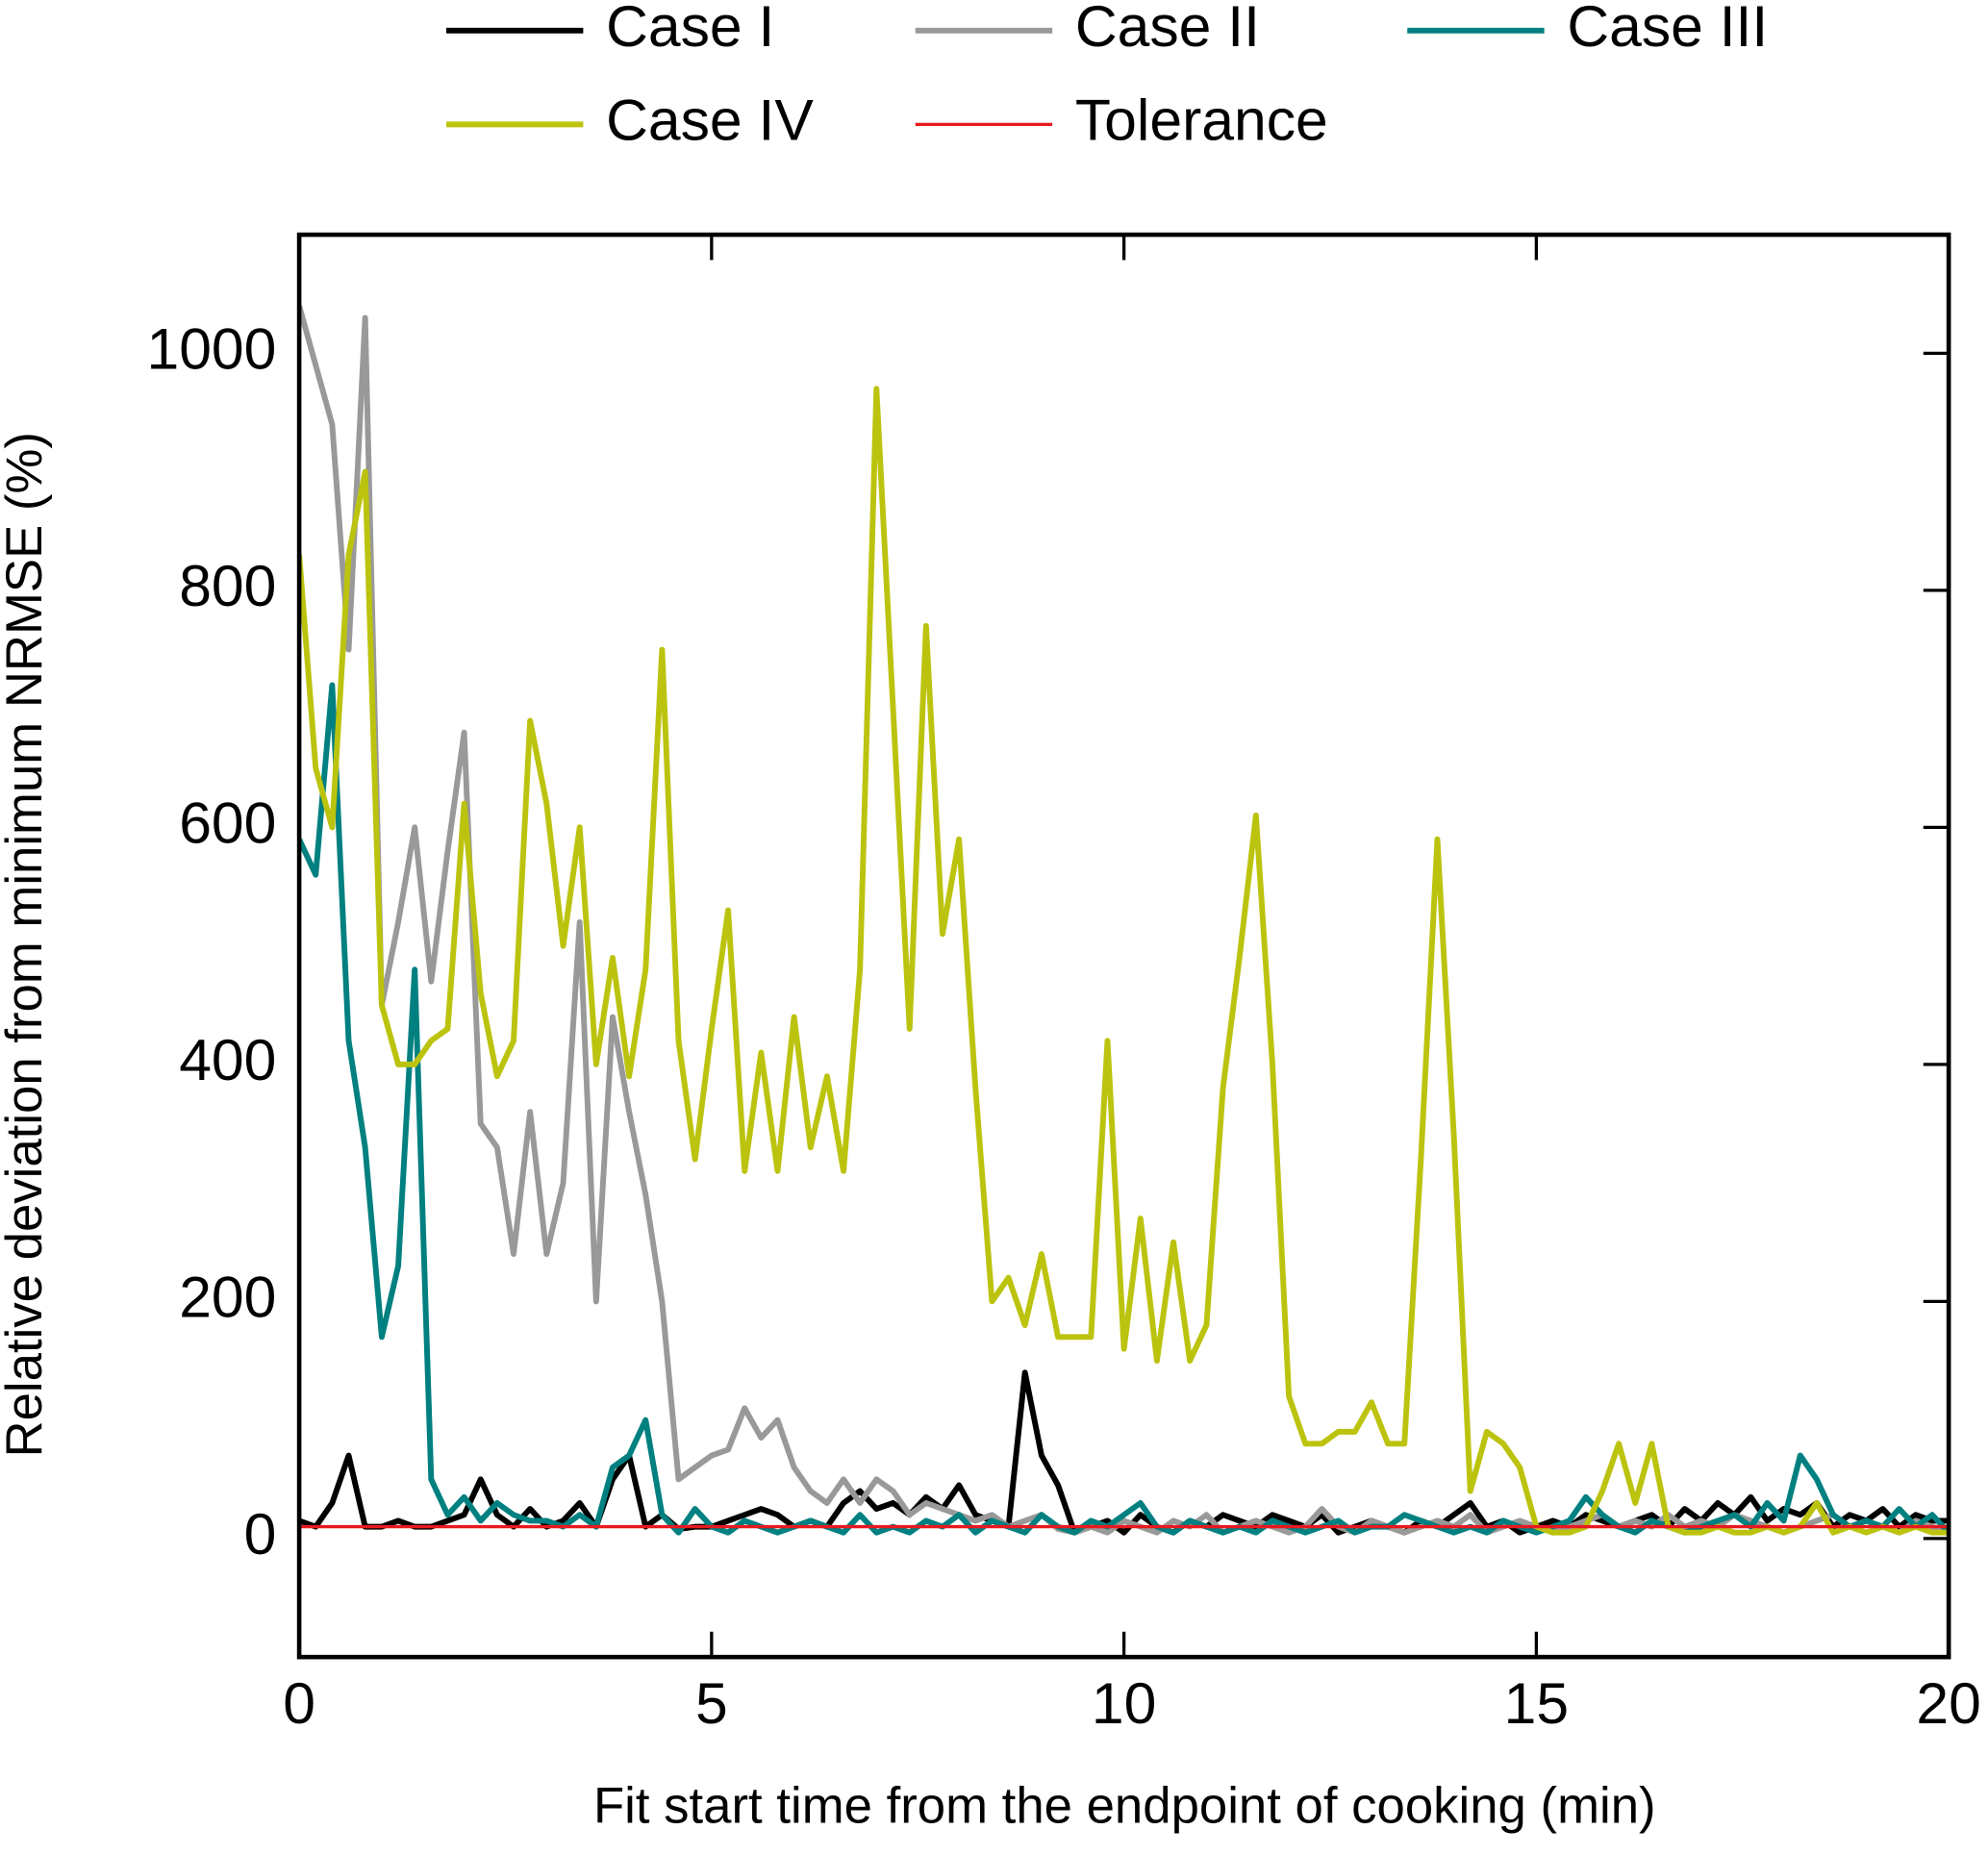  Describe the element at coordinates (711, 1703) in the screenshot. I see `x-tick-label: 5` at that location.